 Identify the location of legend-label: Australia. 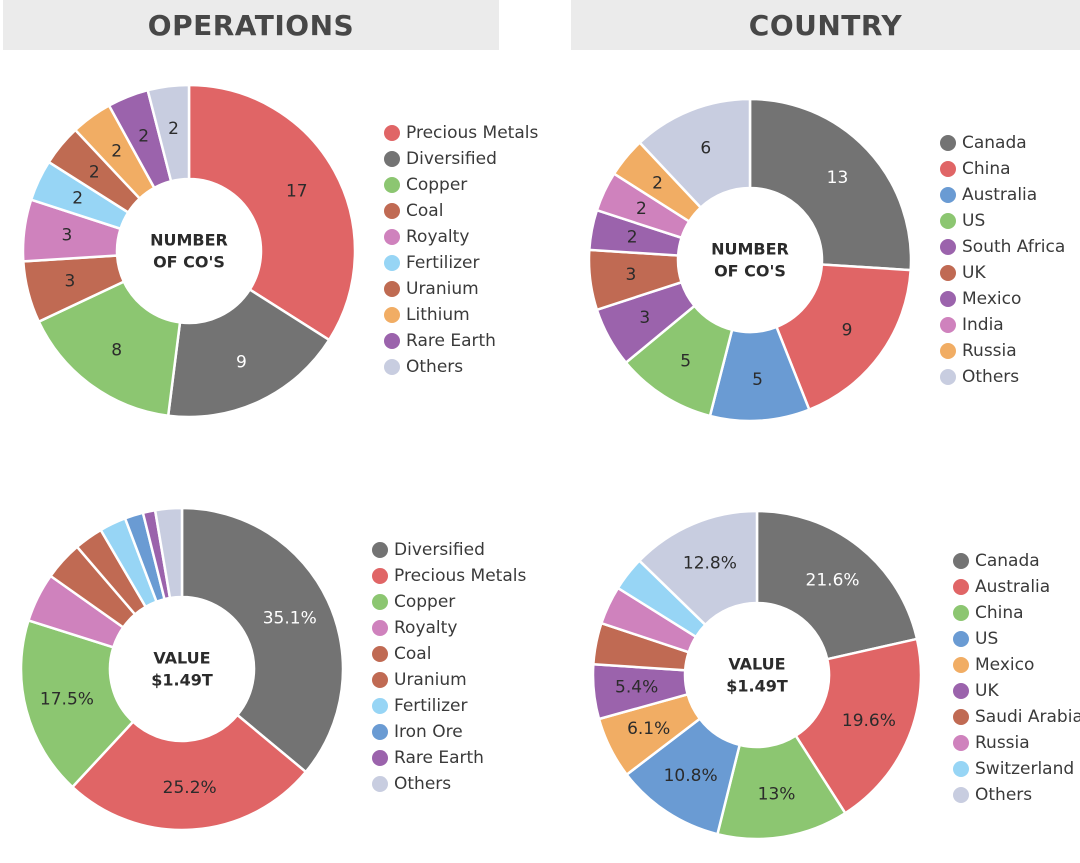
(1000, 195).